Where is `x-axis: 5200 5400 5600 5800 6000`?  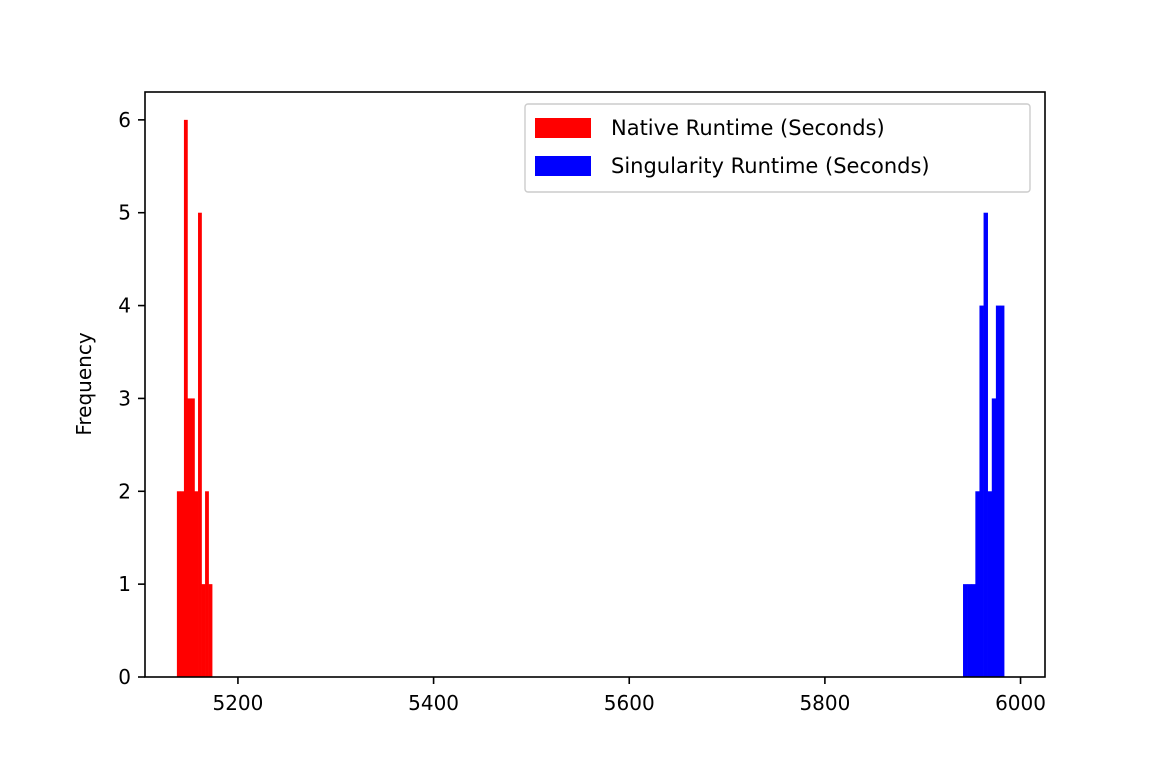 x-axis: 5200 5400 5600 5800 6000 is located at coordinates (629, 696).